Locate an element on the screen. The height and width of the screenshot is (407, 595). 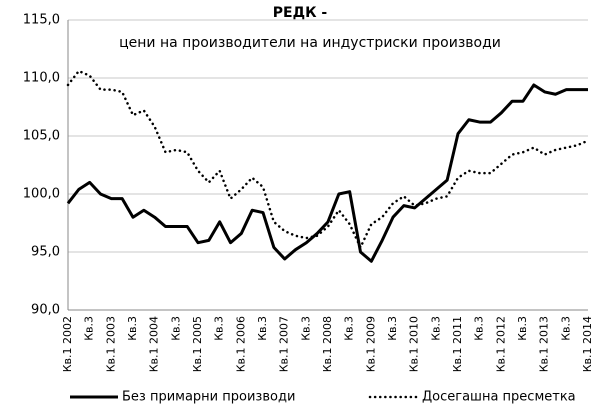
y-tick-label: 90,0 is located at coordinates (45, 310).